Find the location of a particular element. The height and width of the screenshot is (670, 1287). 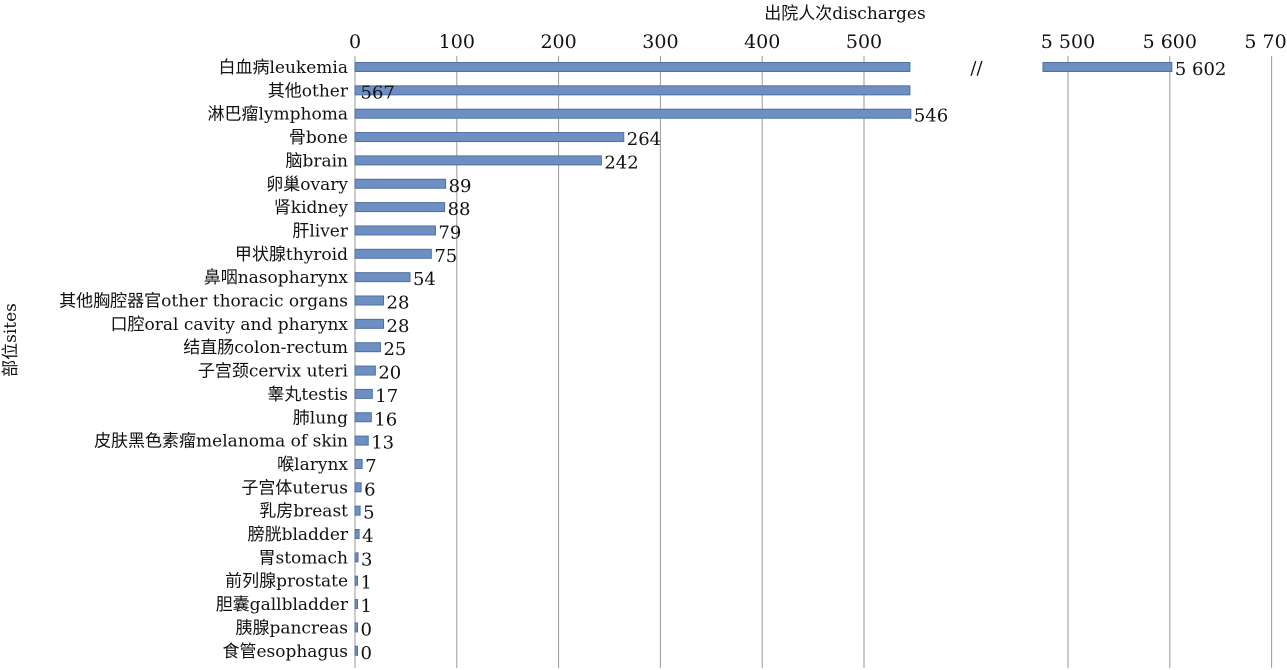

value-label: 75 is located at coordinates (445, 256).